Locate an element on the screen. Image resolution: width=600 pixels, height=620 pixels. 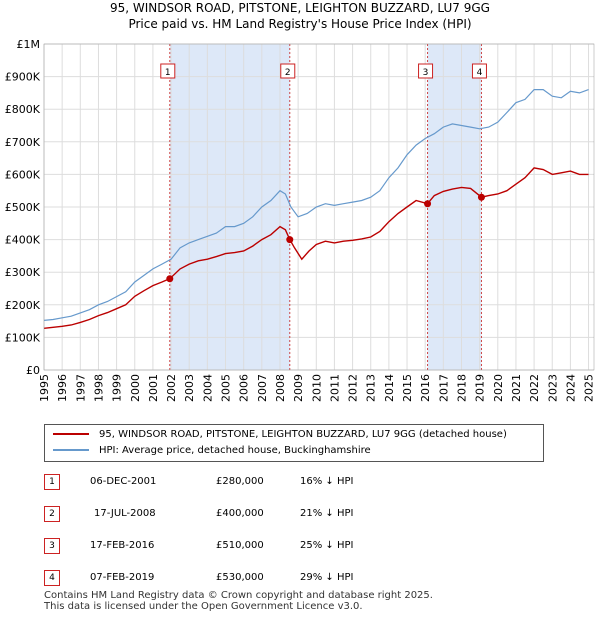
sale-date: 17-FEB-2016 is located at coordinates (122, 545).